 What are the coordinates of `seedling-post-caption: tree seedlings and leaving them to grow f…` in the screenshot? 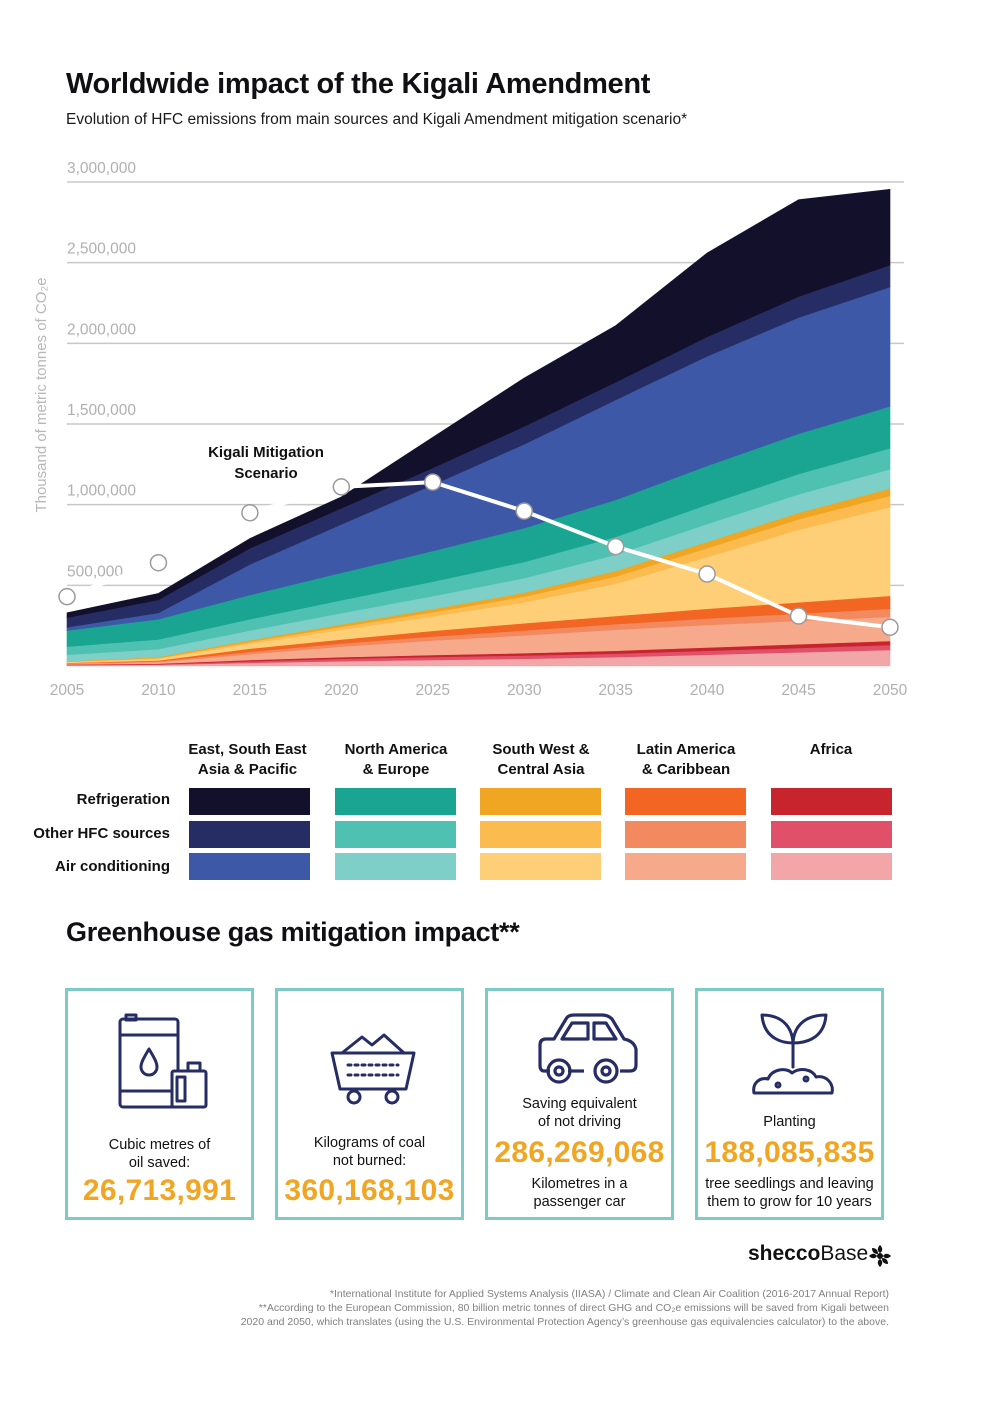 It's located at (789, 1193).